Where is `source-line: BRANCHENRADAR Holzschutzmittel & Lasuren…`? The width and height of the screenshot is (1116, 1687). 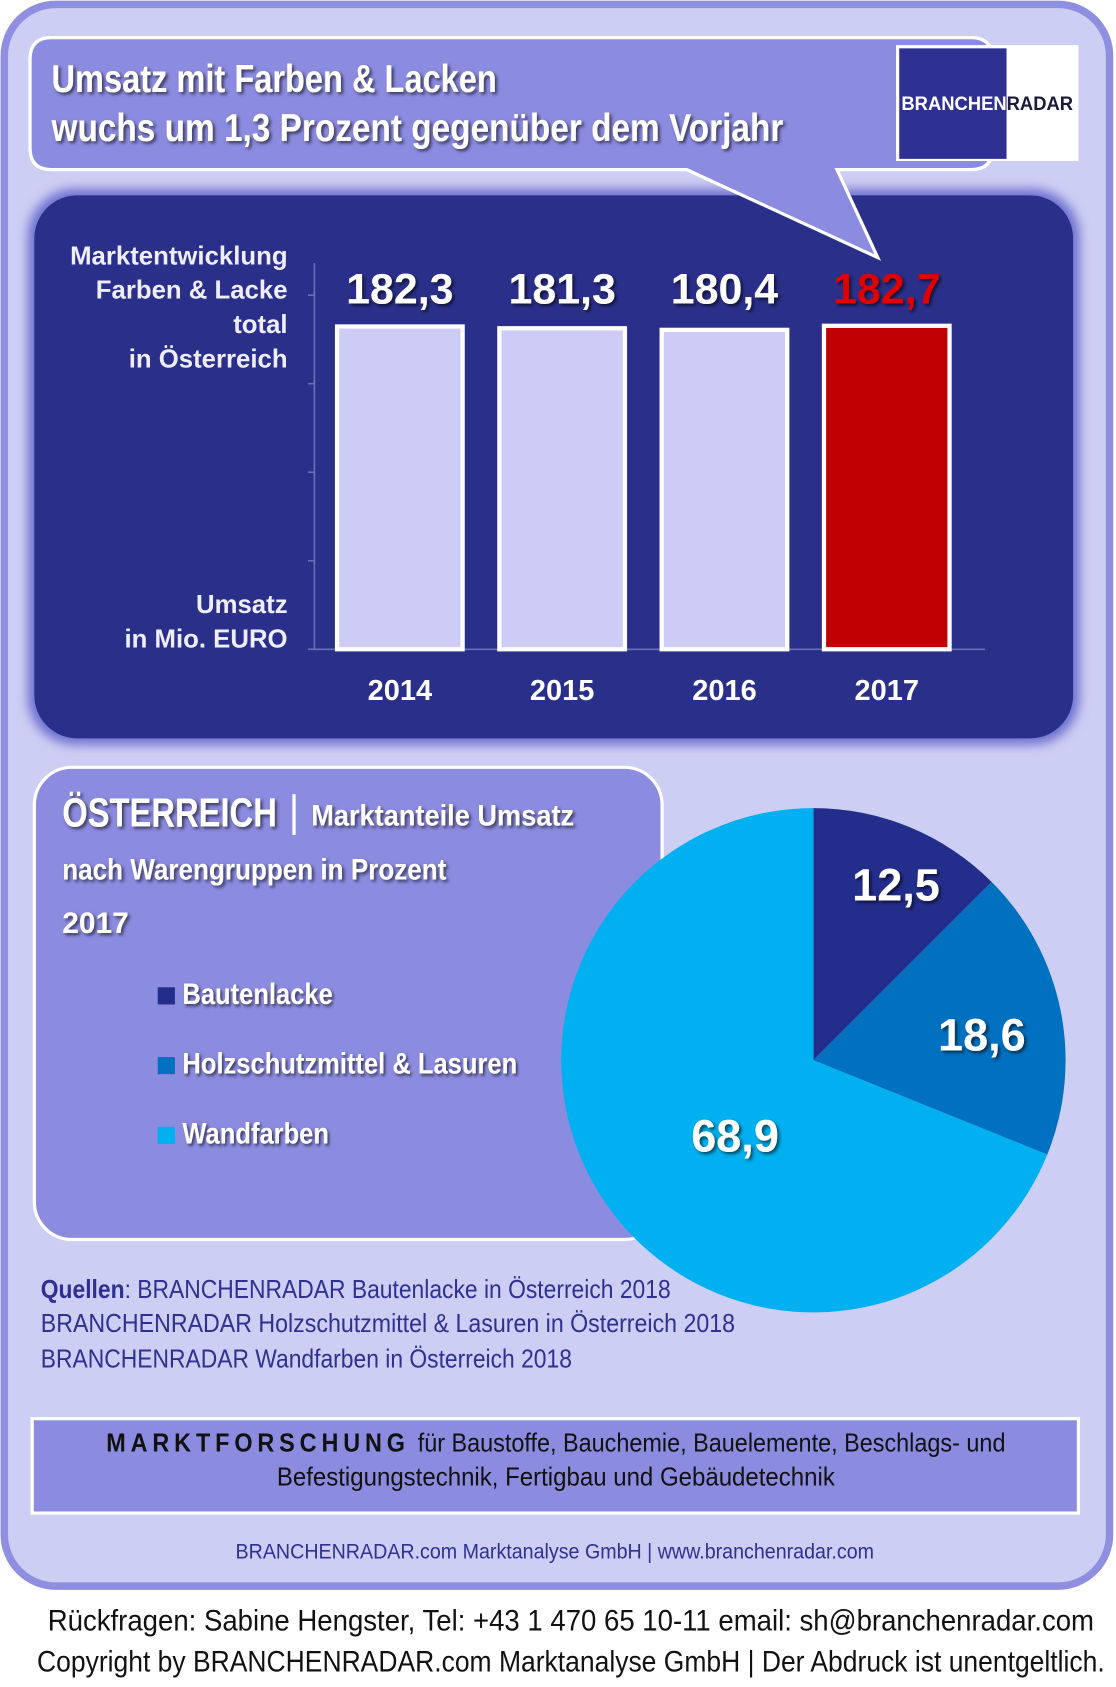 source-line: BRANCHENRADAR Holzschutzmittel & Lasuren… is located at coordinates (388, 1324).